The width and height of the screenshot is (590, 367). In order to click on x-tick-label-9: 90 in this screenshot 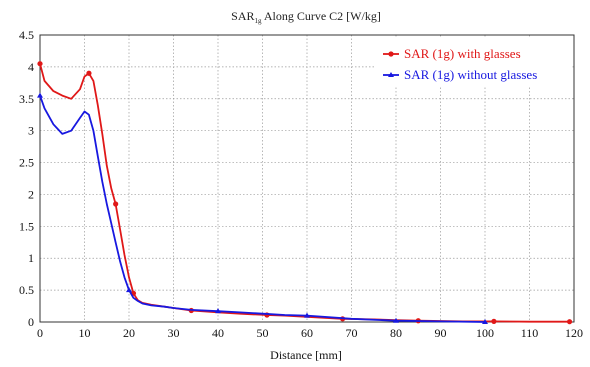, I will do `click(441, 333)`.